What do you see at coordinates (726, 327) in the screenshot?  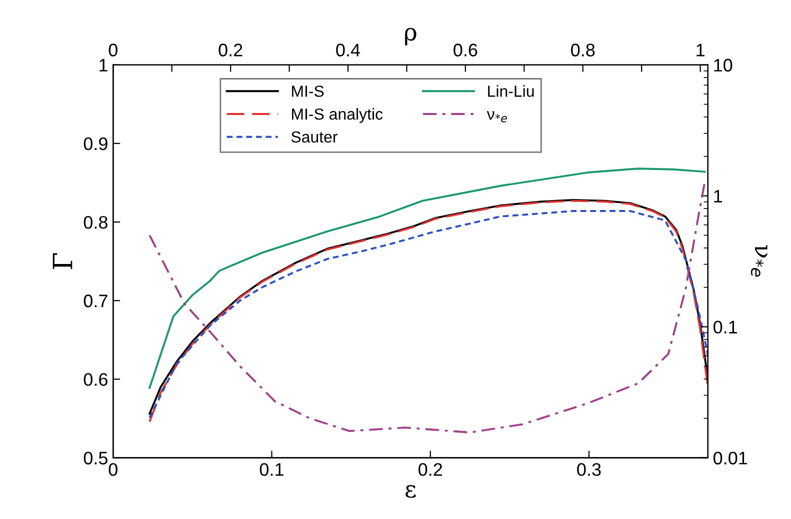 I see `y2-tick-label: 0.1` at bounding box center [726, 327].